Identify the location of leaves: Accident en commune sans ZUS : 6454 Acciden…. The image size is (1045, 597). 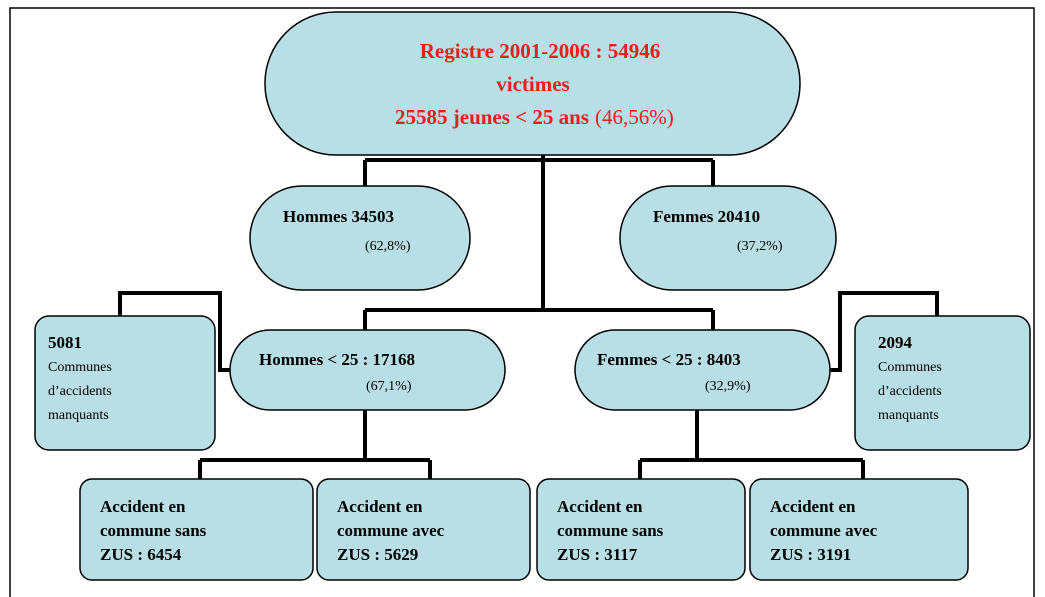
(524, 529).